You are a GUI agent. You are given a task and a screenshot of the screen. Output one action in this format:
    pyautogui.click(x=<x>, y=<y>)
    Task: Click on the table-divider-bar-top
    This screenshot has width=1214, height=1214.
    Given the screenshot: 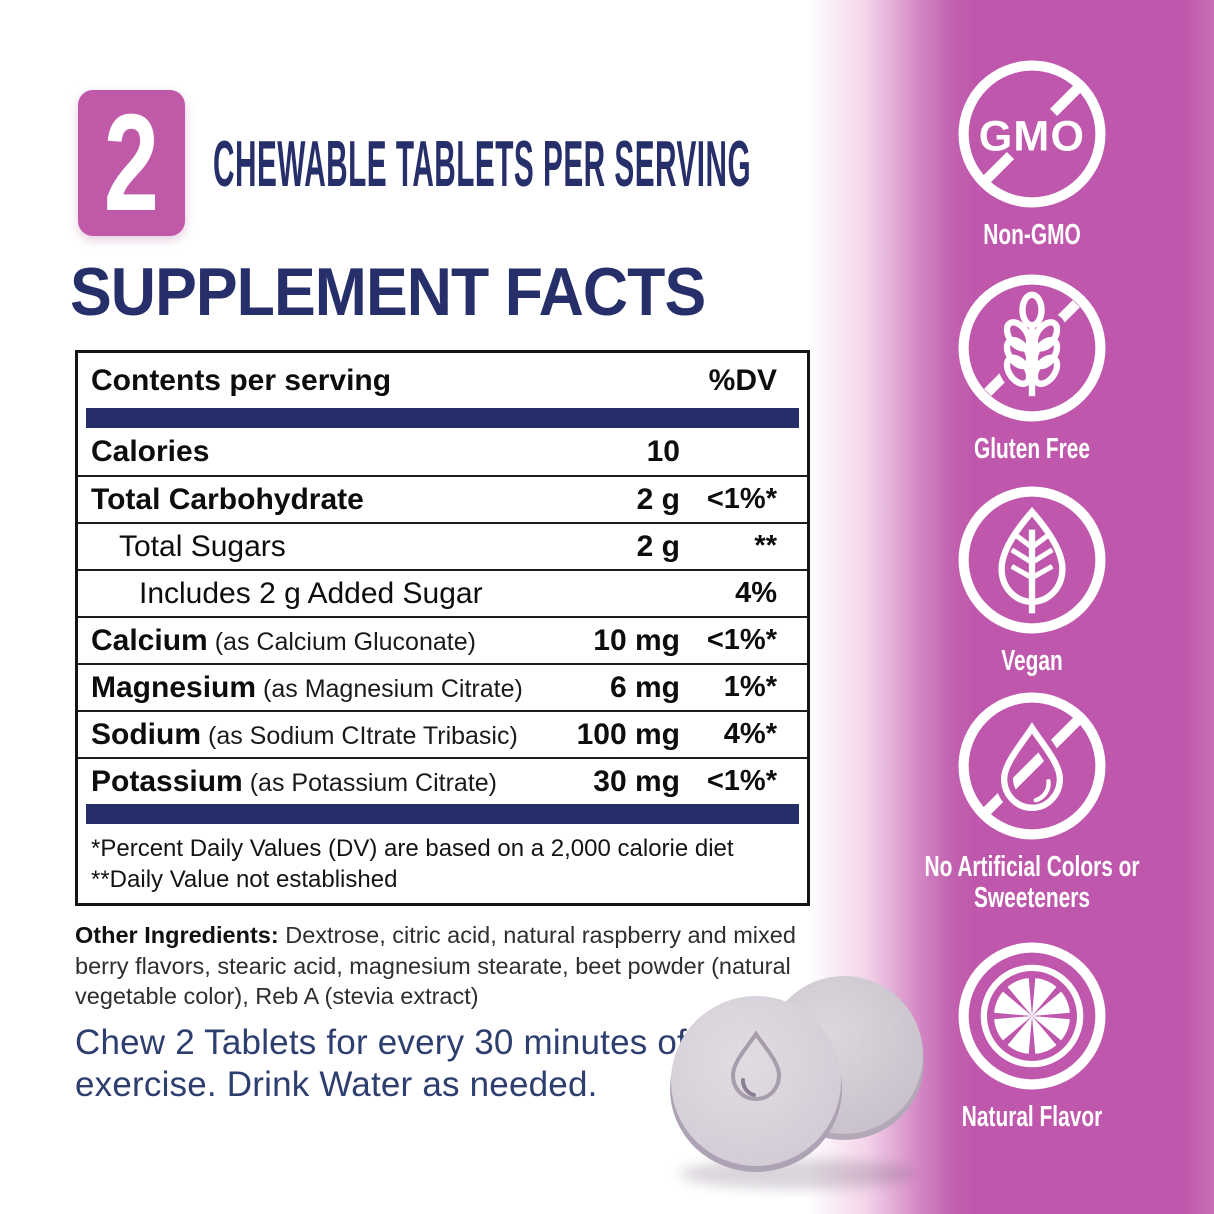 What is the action you would take?
    pyautogui.click(x=442, y=418)
    